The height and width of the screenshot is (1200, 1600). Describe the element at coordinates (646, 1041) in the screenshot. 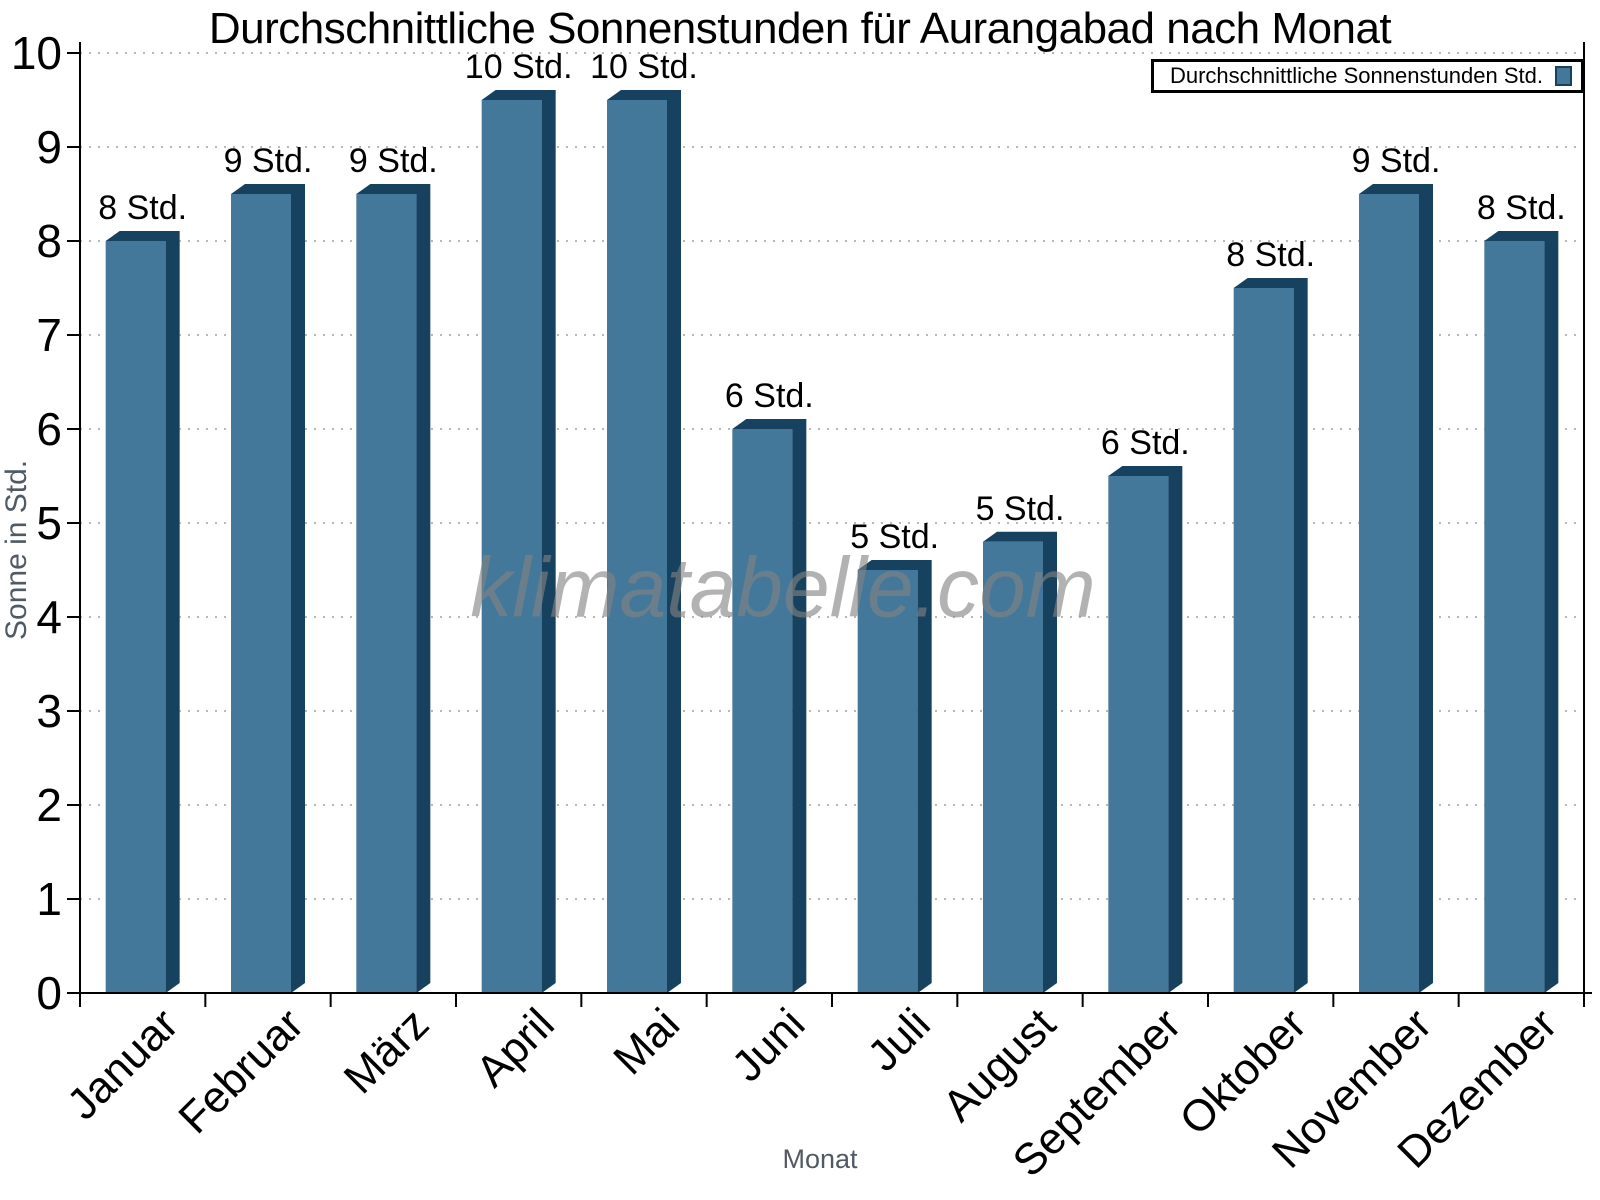

I see `x-tick-label: Mai` at that location.